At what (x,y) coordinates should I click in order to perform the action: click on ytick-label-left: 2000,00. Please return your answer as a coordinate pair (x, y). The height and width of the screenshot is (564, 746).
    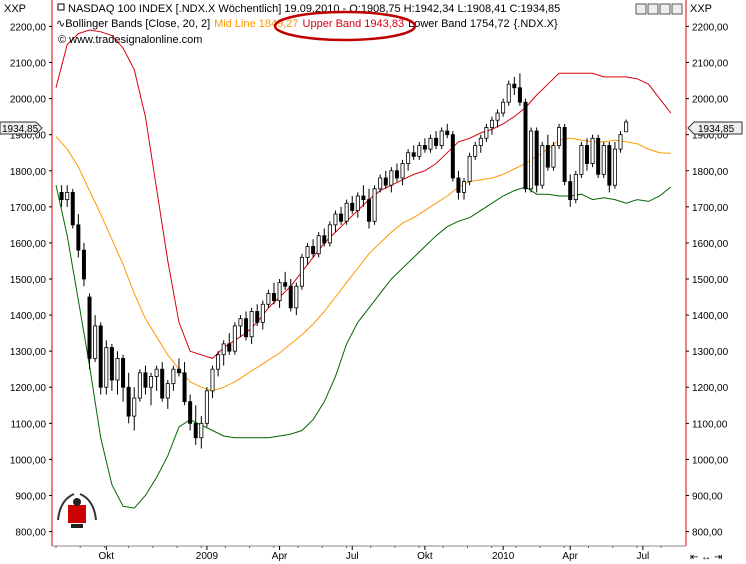
    Looking at the image, I should click on (28, 100).